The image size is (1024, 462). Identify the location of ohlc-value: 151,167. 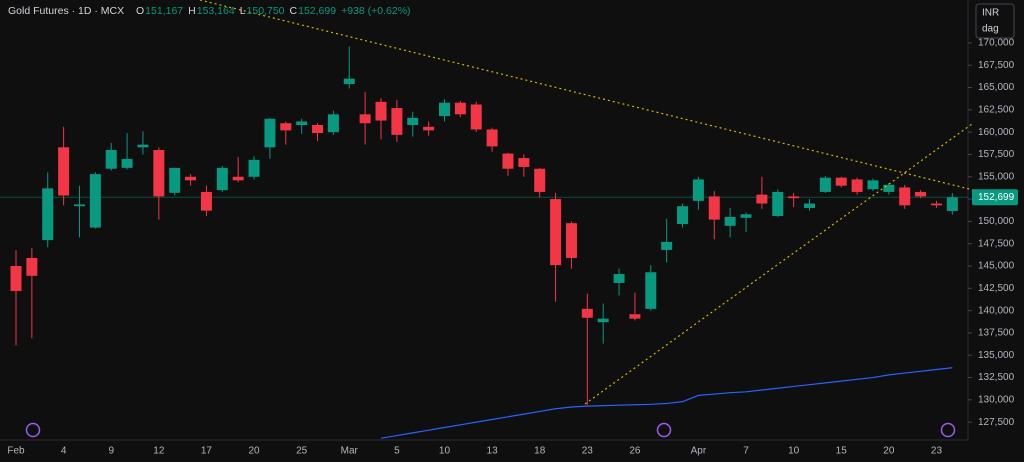
(164, 11).